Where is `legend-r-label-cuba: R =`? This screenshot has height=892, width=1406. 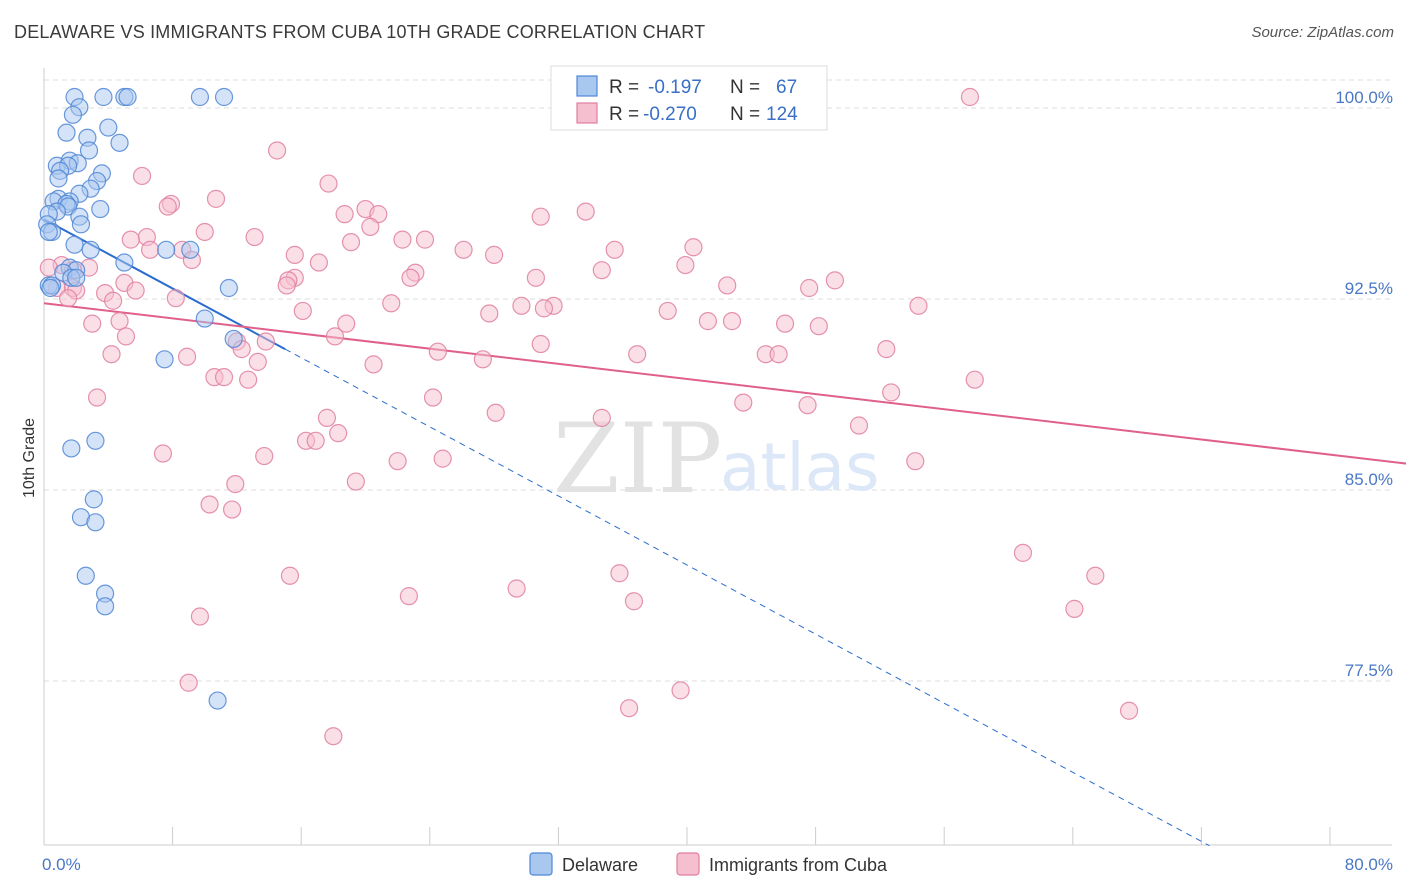 legend-r-label-cuba: R = is located at coordinates (624, 114).